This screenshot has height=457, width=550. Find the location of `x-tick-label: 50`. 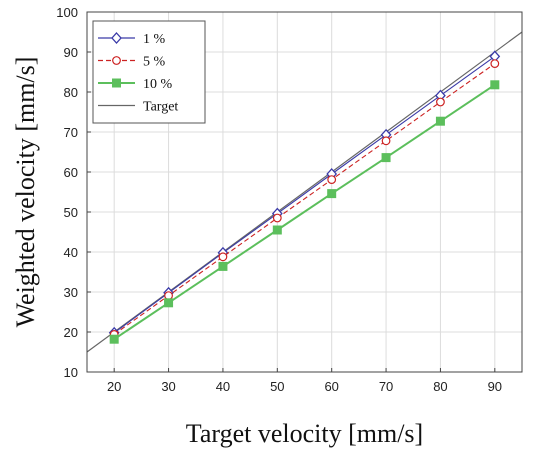

x-tick-label: 50 is located at coordinates (277, 386).